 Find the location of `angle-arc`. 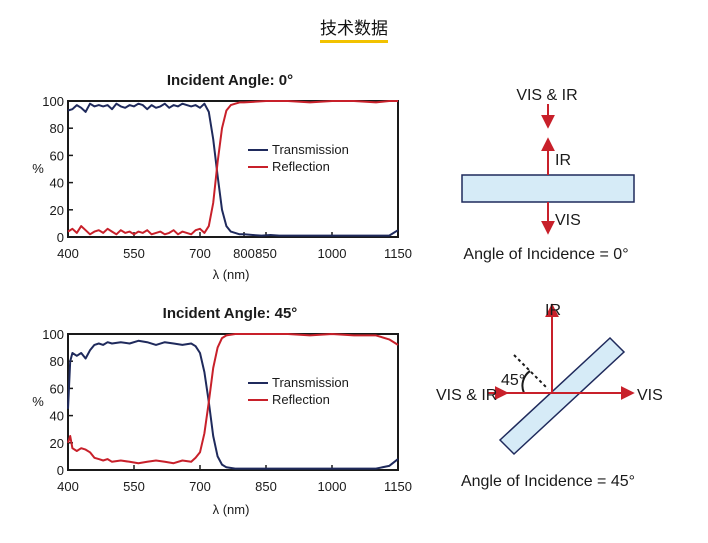

angle-arc is located at coordinates (526, 382).